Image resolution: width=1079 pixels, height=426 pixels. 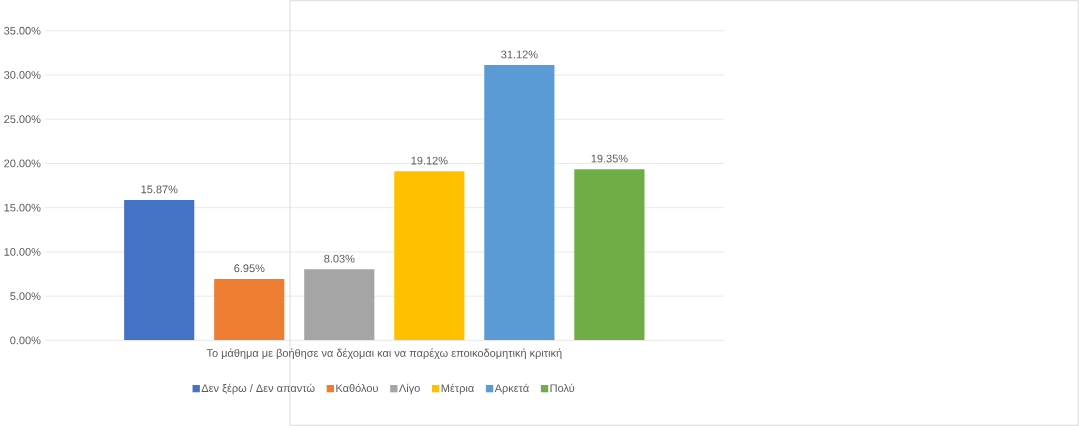 I want to click on legend-label: Καθόλου, so click(x=357, y=388).